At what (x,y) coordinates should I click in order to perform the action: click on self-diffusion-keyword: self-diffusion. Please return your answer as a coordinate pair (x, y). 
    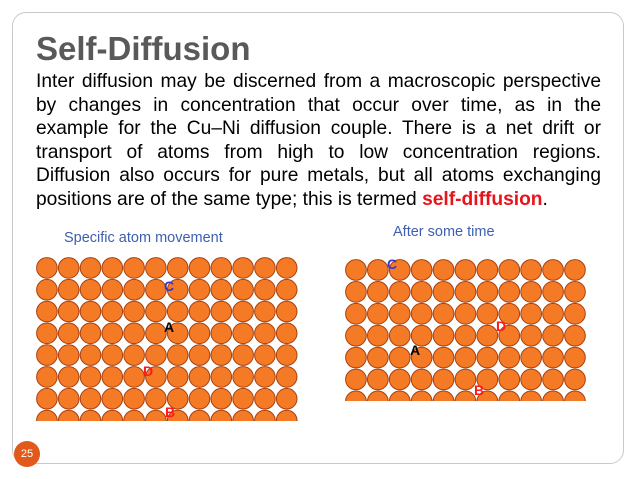
    Looking at the image, I should click on (482, 199).